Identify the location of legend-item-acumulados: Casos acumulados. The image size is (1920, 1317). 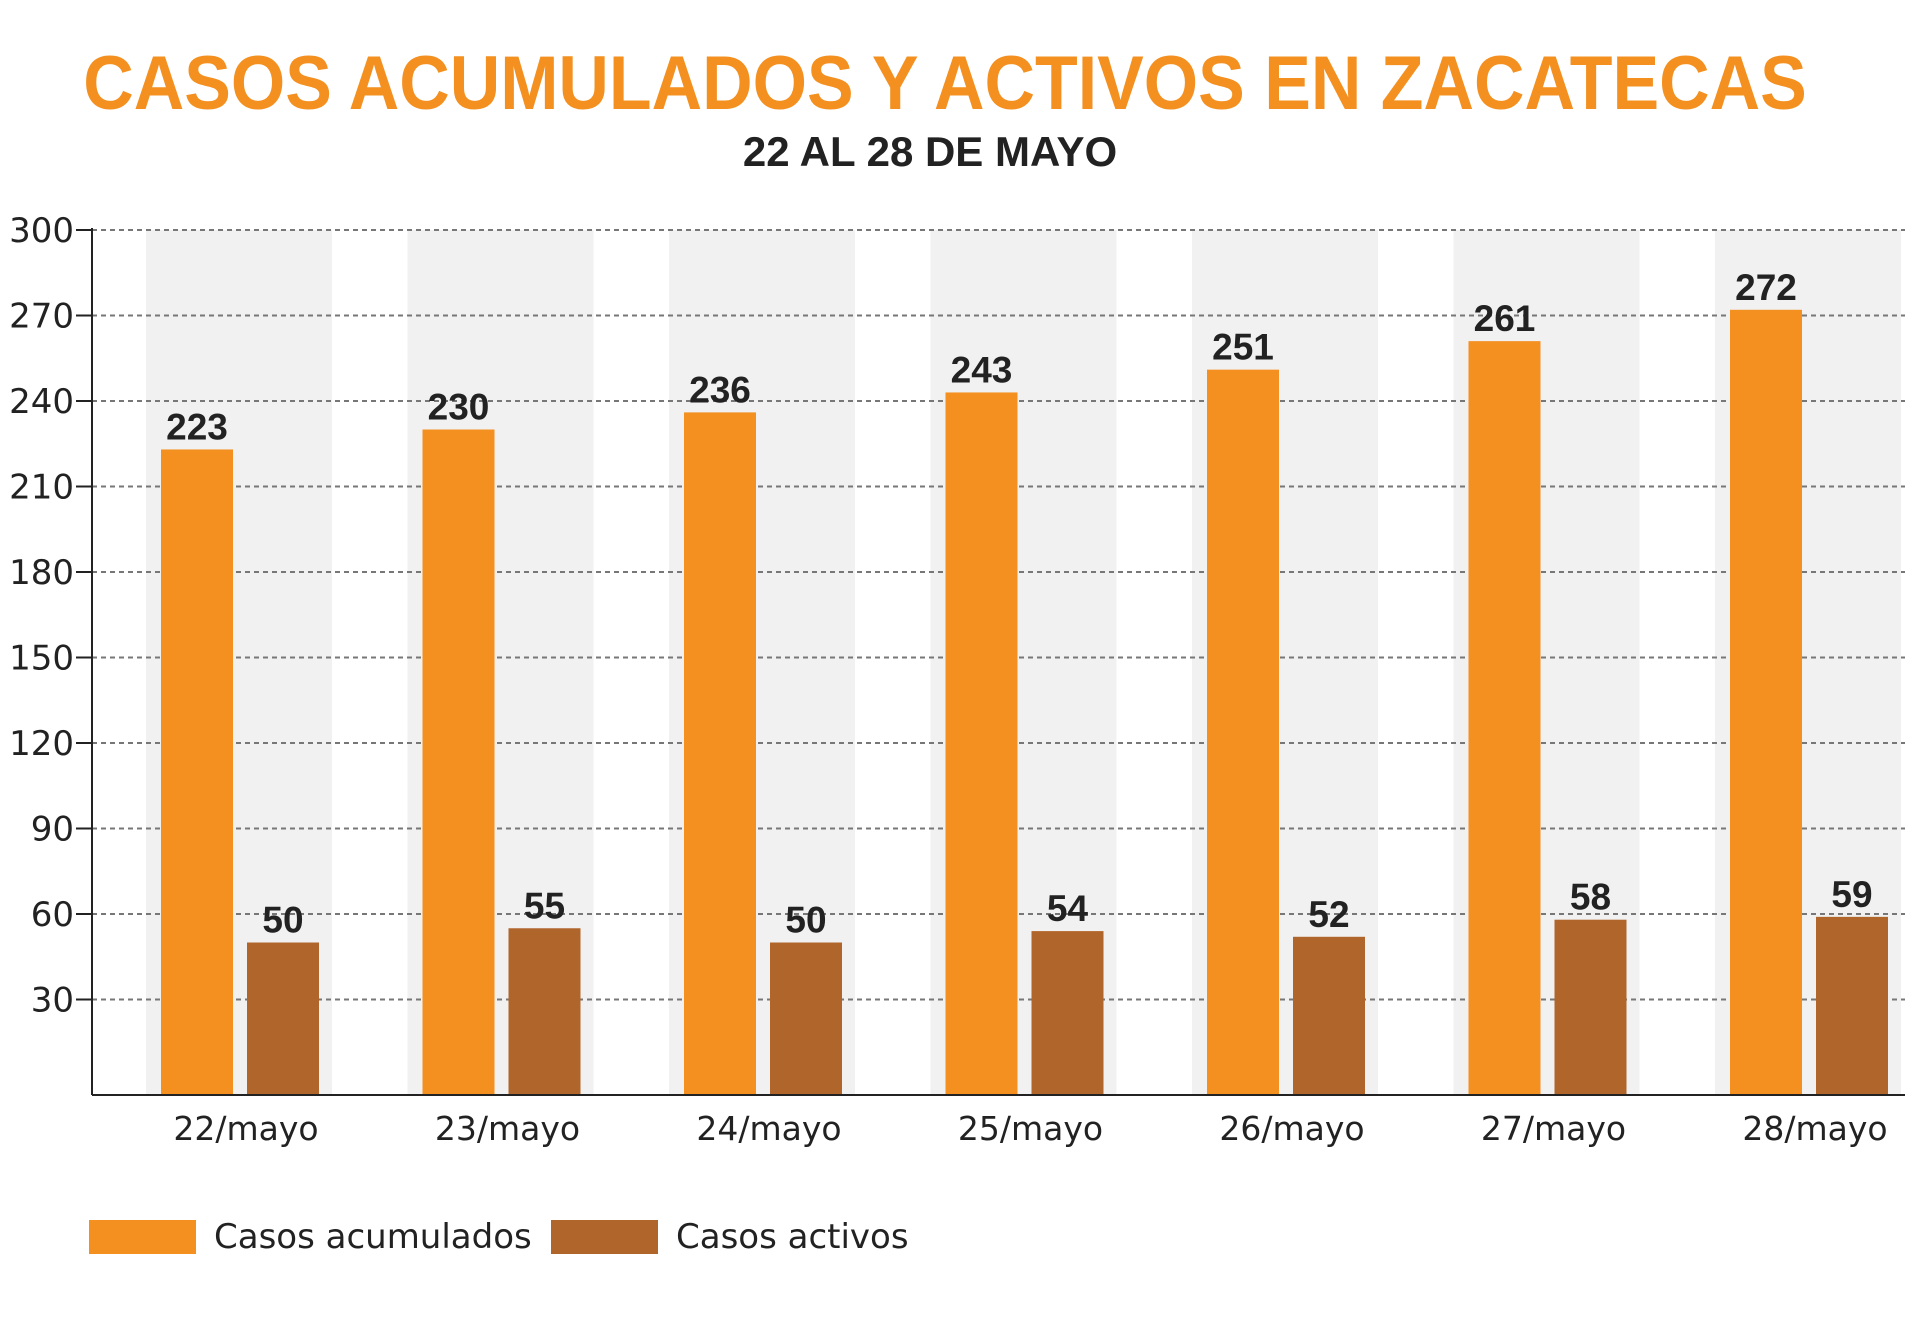
(310, 1237).